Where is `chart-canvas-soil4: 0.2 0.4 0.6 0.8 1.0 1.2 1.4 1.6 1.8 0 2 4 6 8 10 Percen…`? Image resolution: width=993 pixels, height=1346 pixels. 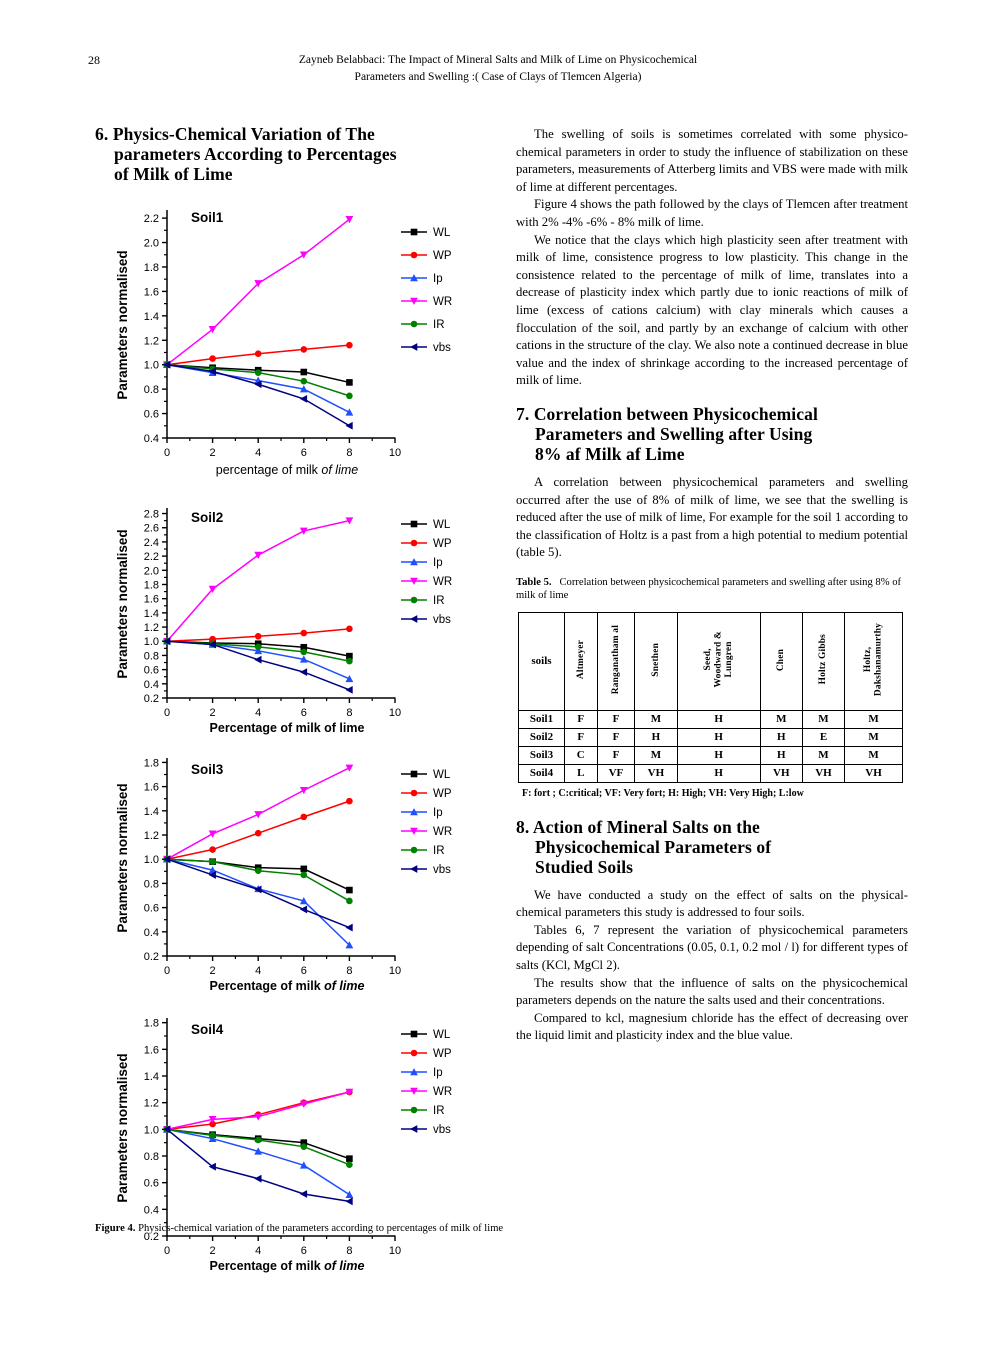
chart-canvas-soil4: 0.2 0.4 0.6 0.8 1.0 1.2 1.4 1.6 1.8 0 2 4 6 8 10 Percen… is located at coordinates (283, 1145).